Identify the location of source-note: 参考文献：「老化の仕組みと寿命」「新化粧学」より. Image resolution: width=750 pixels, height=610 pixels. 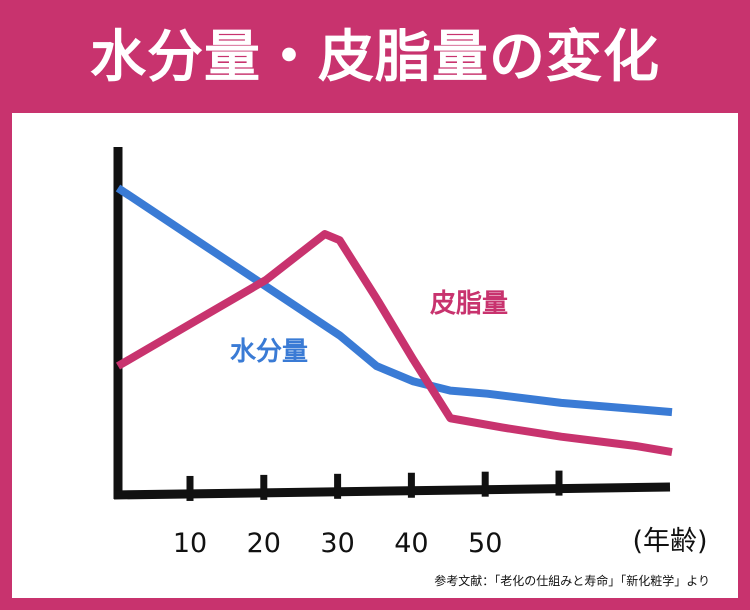
(572, 581).